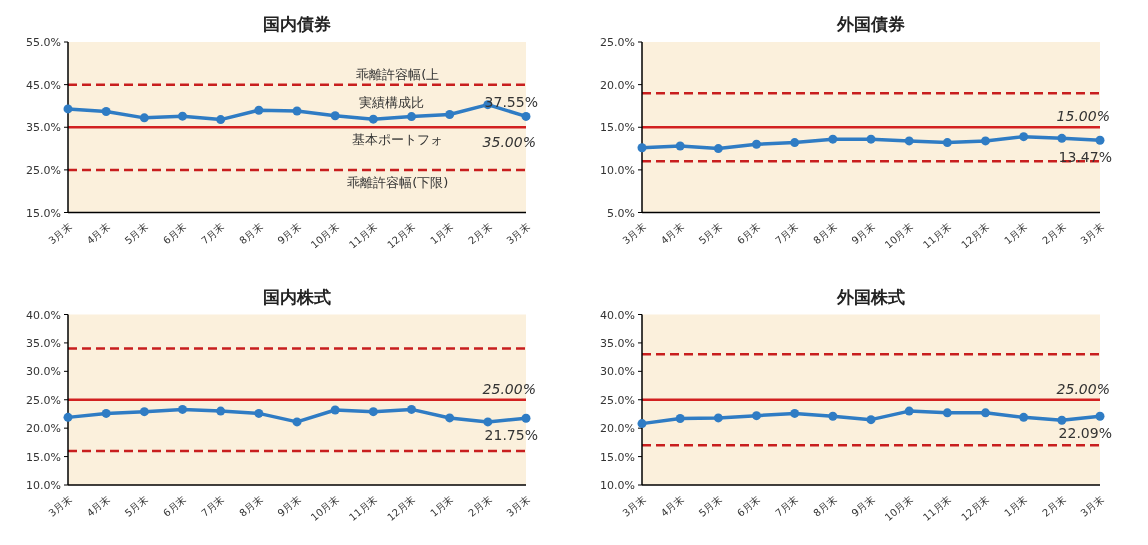 Image resolution: width=1148 pixels, height=545 pixels. What do you see at coordinates (621, 213) in the screenshot?
I see `y-tick-label: 5.0%` at bounding box center [621, 213].